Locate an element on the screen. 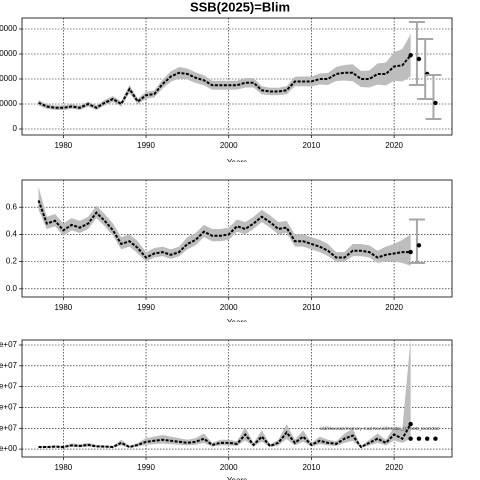  y-tick-label: 5e+07 is located at coordinates (9, 344).